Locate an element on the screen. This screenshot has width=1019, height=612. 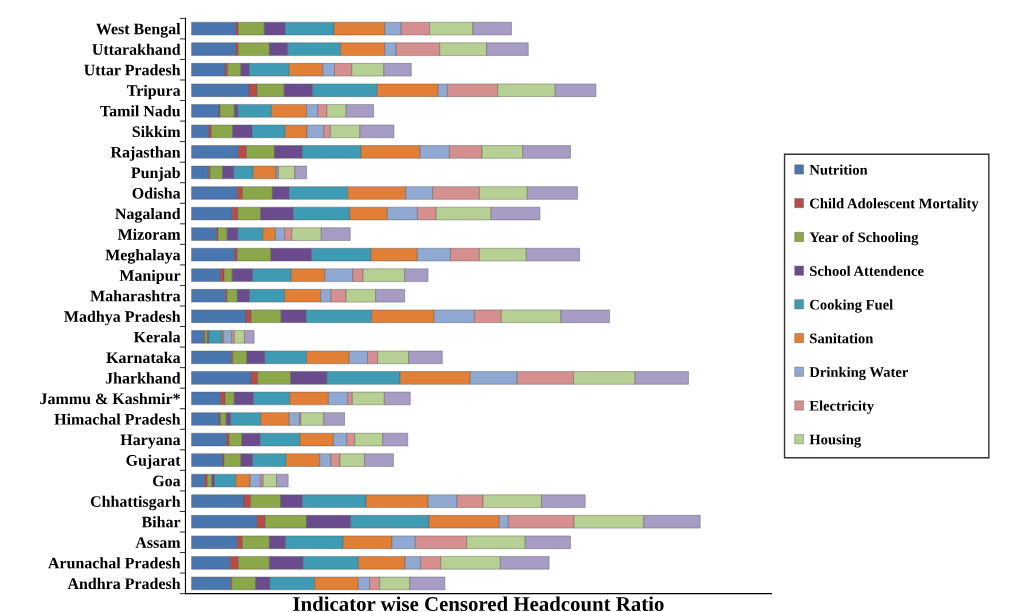
legend-label: Drinking Water is located at coordinates (859, 373).